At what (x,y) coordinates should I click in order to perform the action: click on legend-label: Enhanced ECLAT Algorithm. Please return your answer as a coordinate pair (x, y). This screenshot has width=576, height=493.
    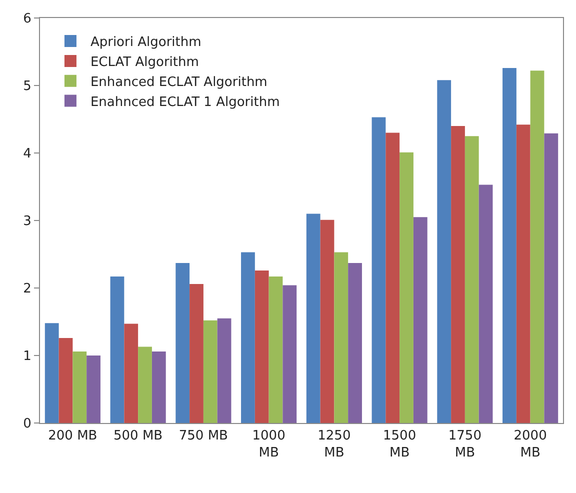
    Looking at the image, I should click on (179, 82).